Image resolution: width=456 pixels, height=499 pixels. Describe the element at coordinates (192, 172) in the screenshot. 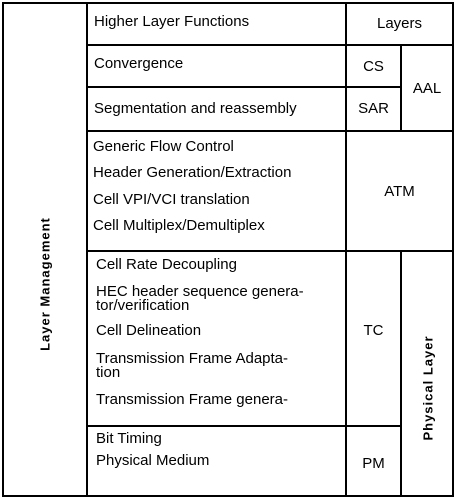

I see `atm-function-item: Header Generation/Extraction` at that location.